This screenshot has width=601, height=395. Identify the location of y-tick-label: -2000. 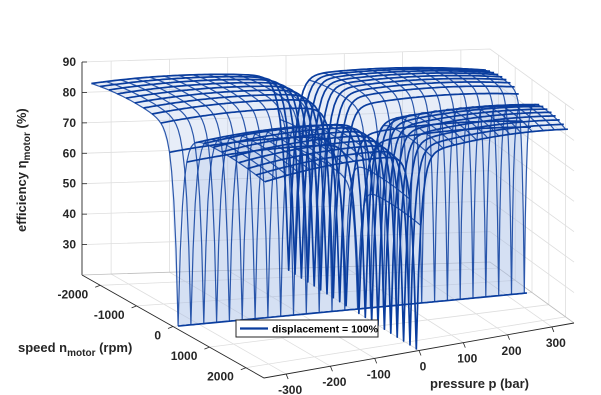
(72, 294).